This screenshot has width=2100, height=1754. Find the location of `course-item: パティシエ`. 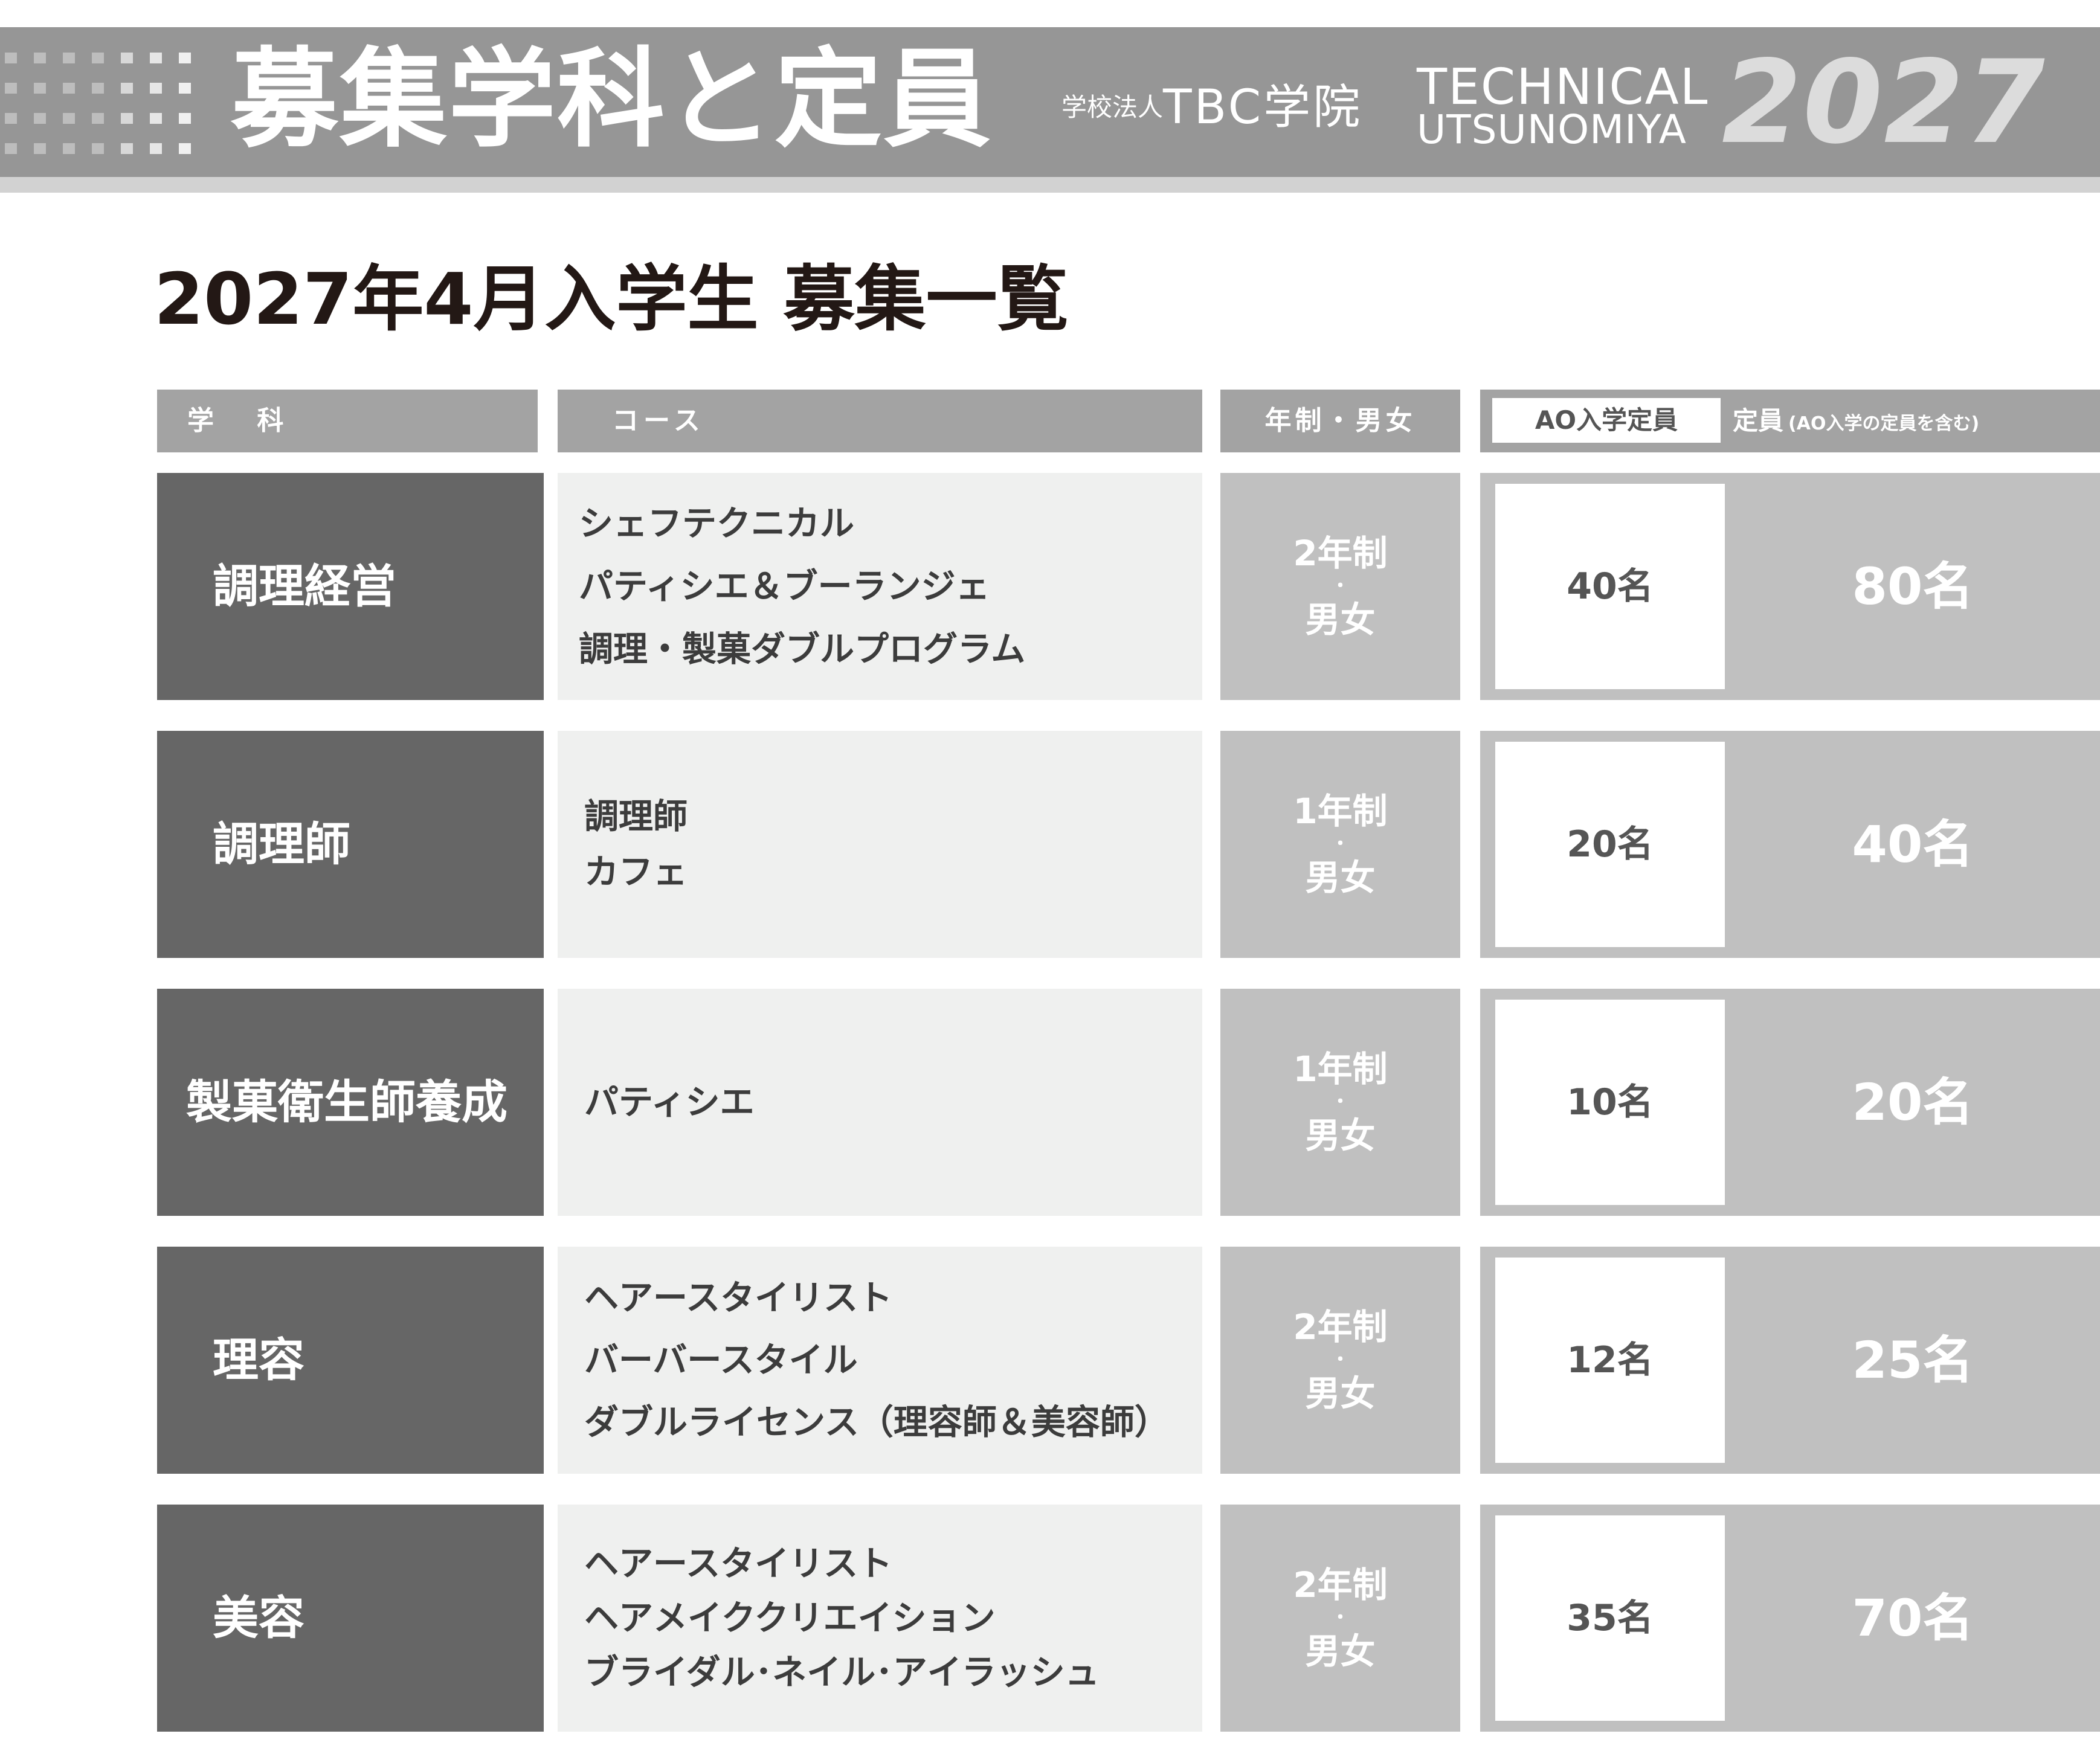

course-item: パティシエ is located at coordinates (669, 1102).